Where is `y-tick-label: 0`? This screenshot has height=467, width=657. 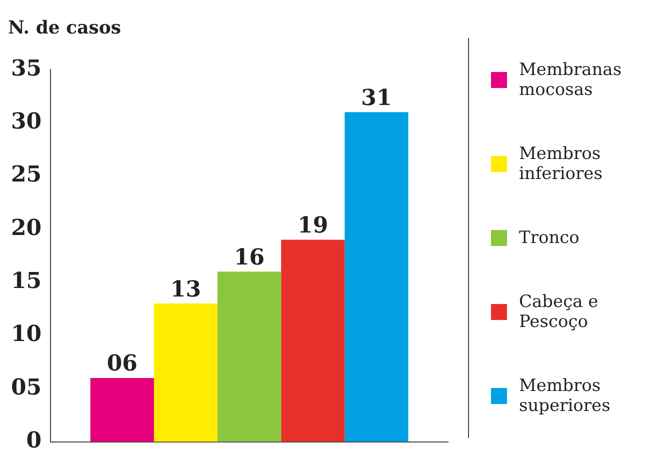
y-tick-label: 0 is located at coordinates (34, 441).